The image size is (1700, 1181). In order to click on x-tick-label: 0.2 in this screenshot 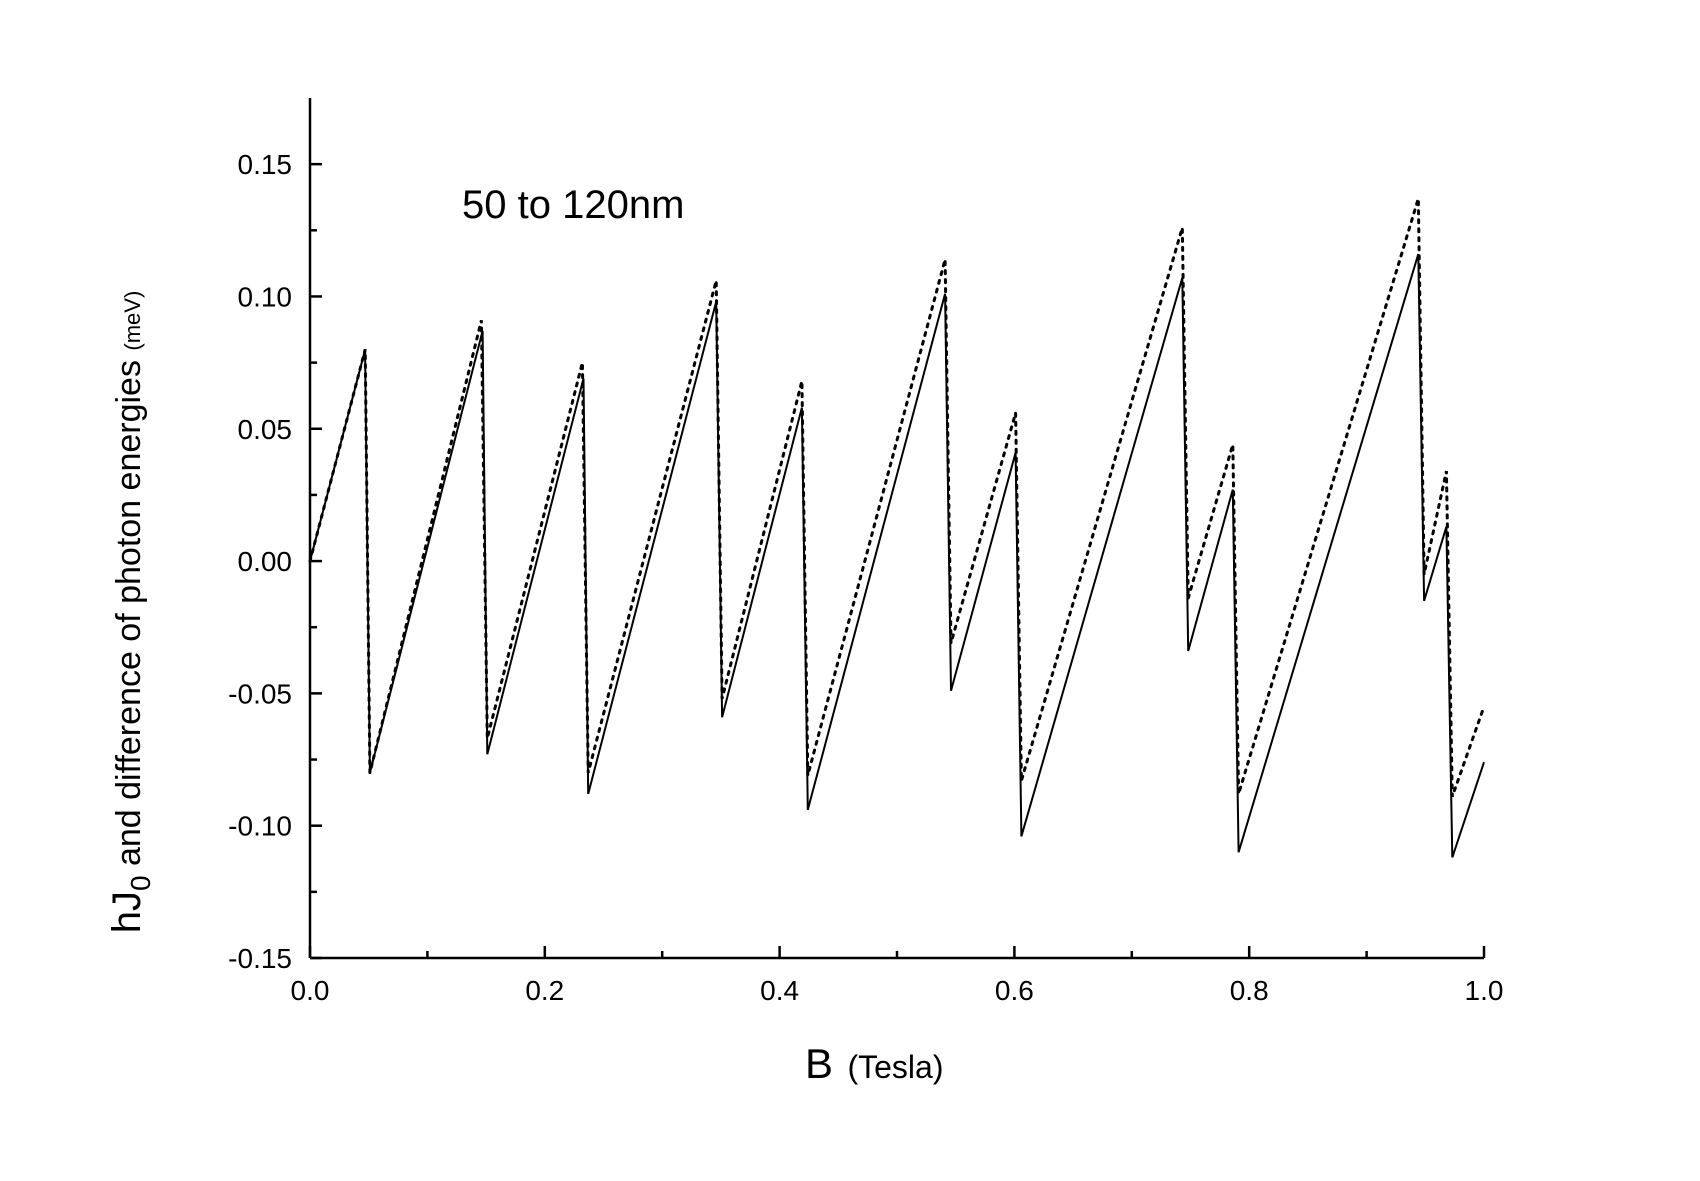, I will do `click(544, 990)`.